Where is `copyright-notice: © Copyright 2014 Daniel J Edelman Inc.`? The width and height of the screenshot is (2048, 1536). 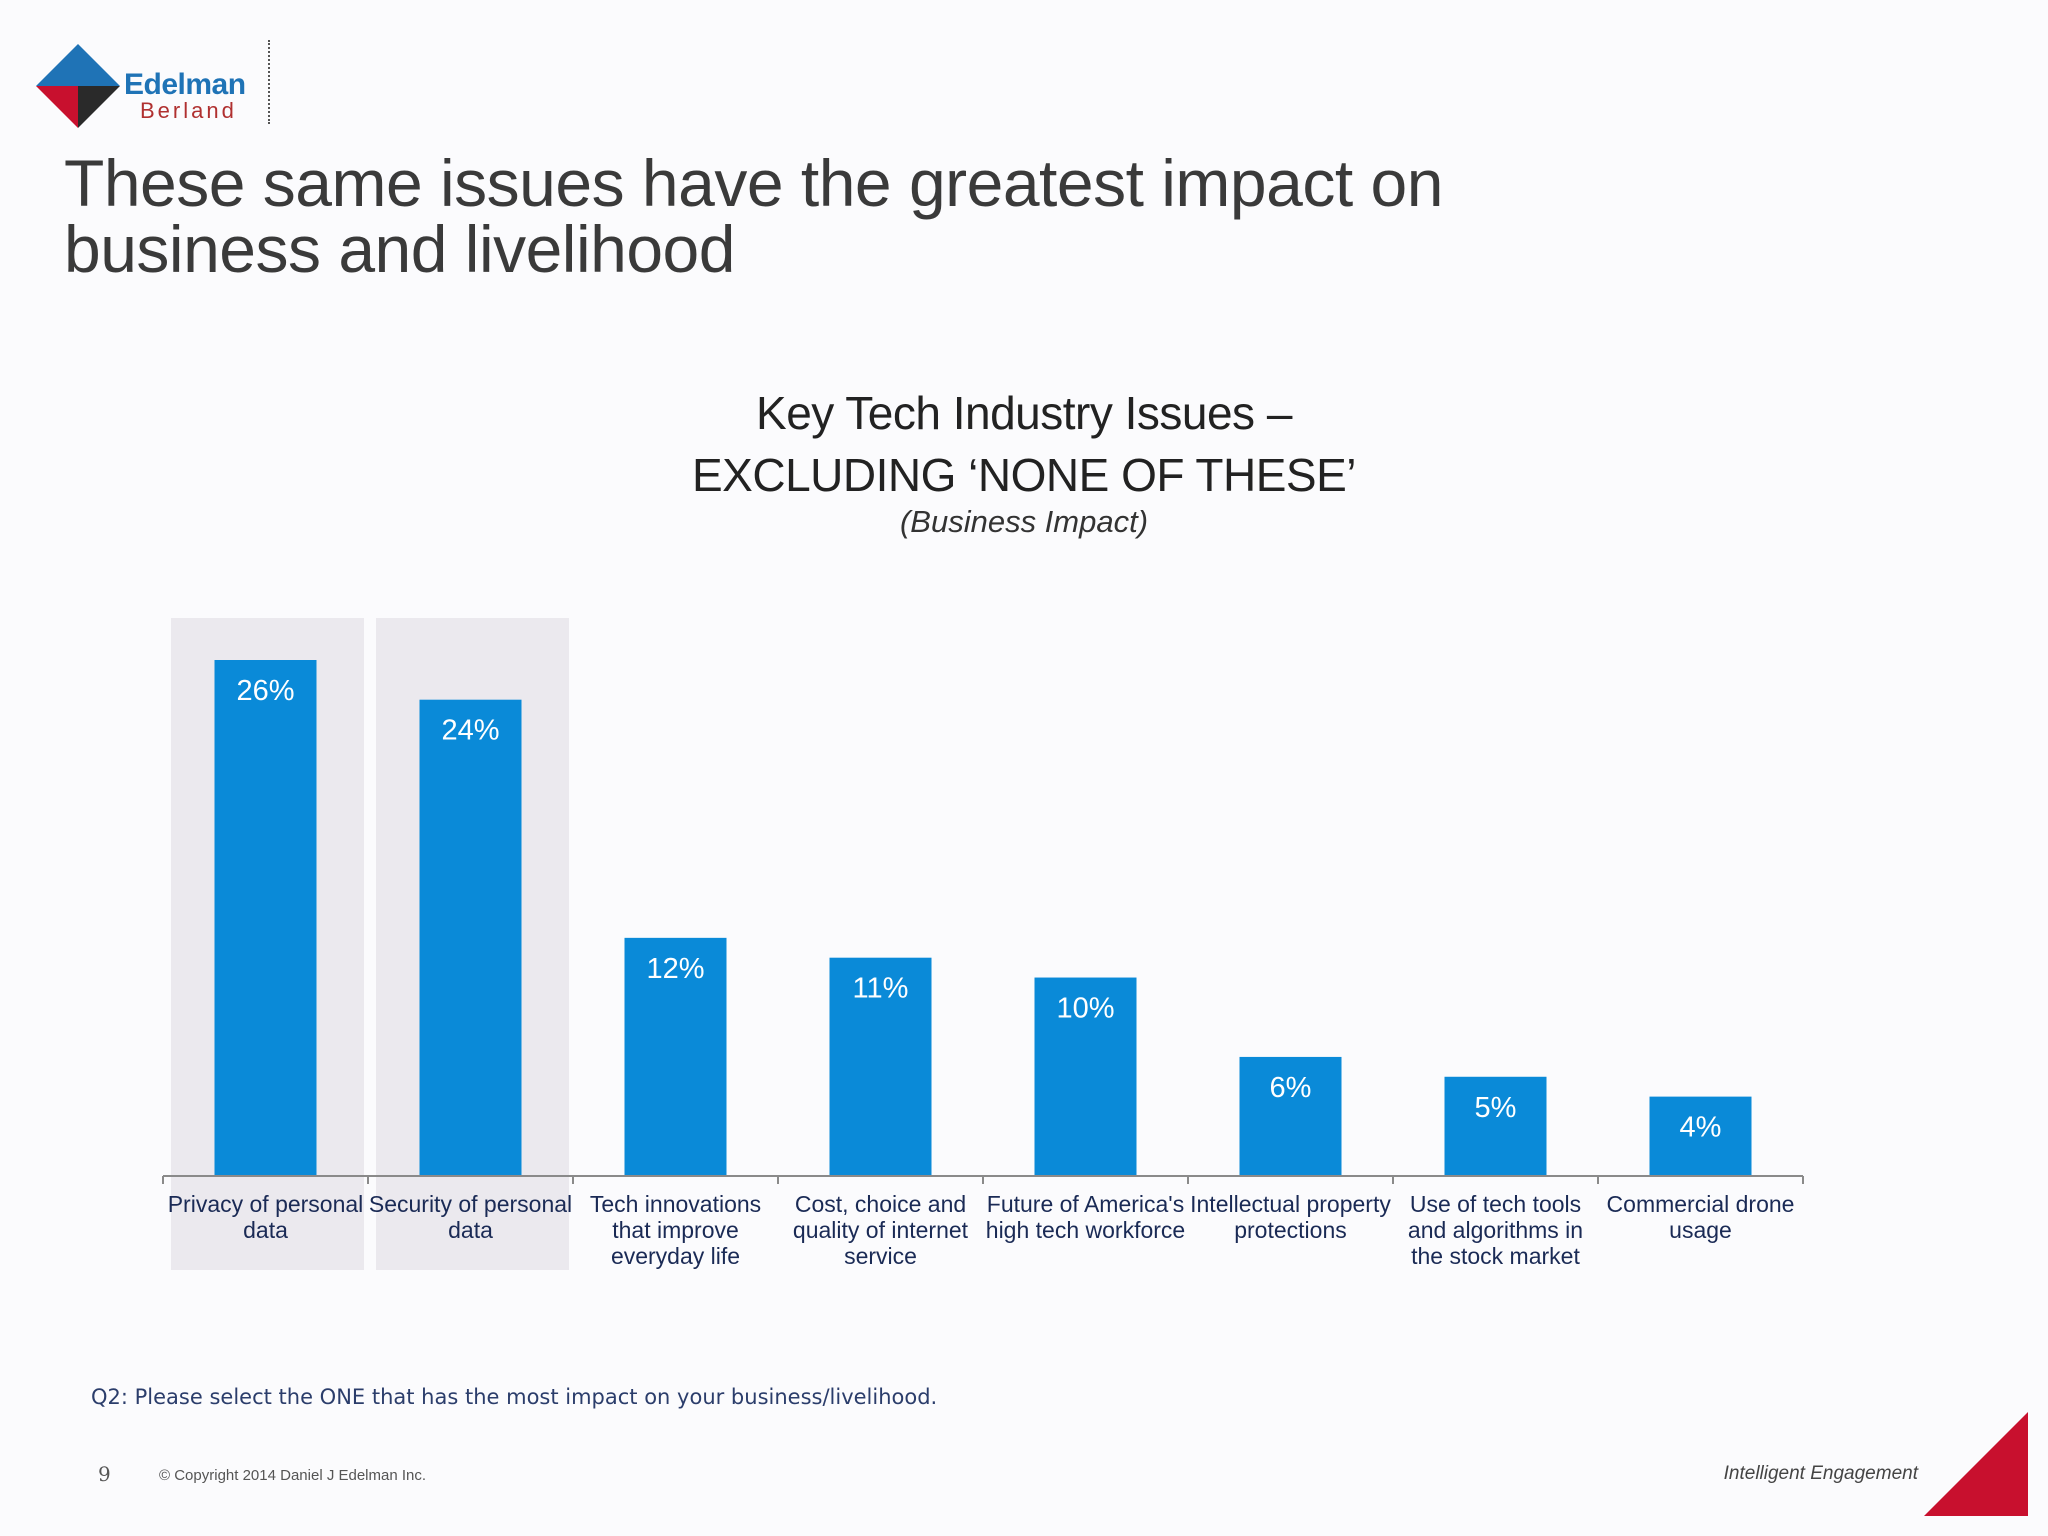
copyright-notice: © Copyright 2014 Daniel J Edelman Inc. is located at coordinates (293, 1475).